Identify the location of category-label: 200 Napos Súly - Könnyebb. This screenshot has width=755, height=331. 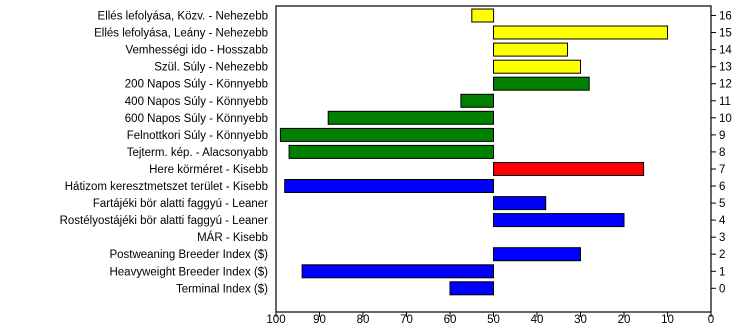
(196, 85).